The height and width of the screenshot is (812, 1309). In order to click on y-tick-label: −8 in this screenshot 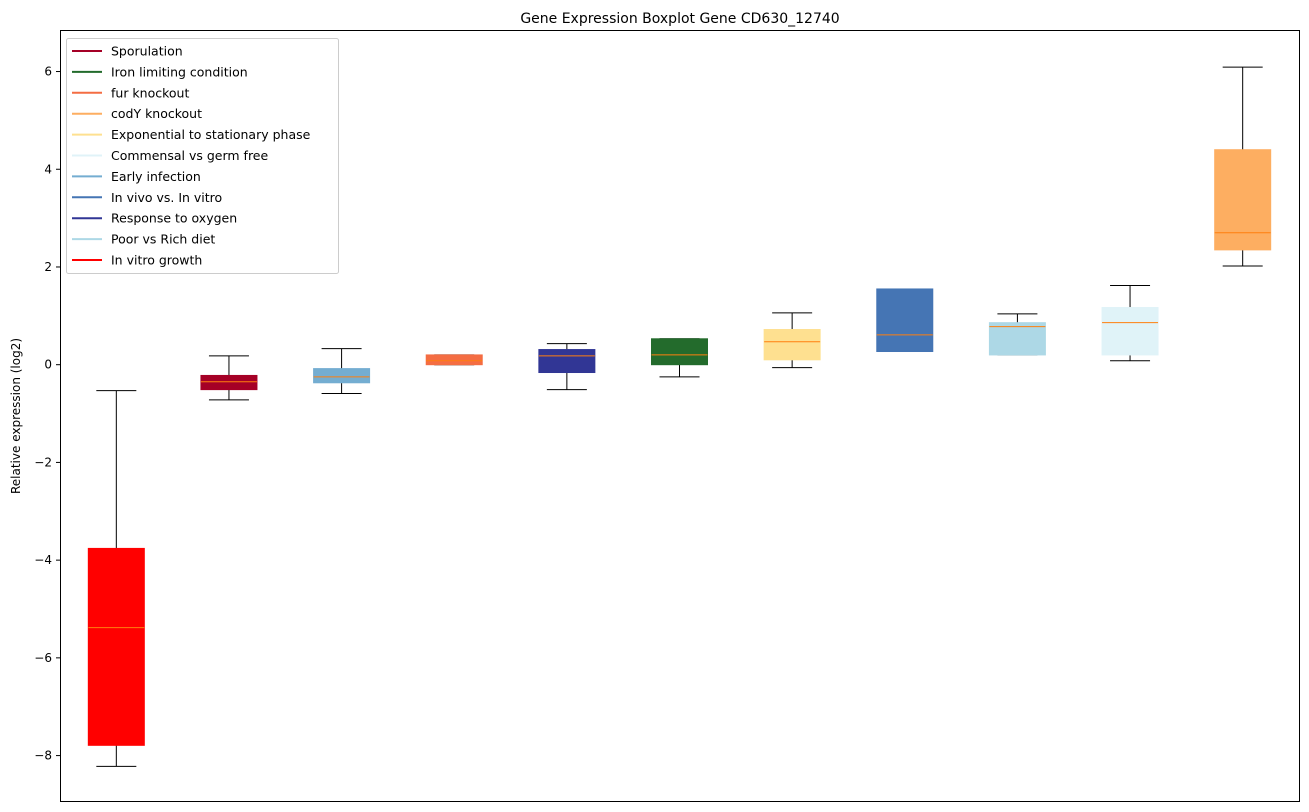, I will do `click(43, 756)`.